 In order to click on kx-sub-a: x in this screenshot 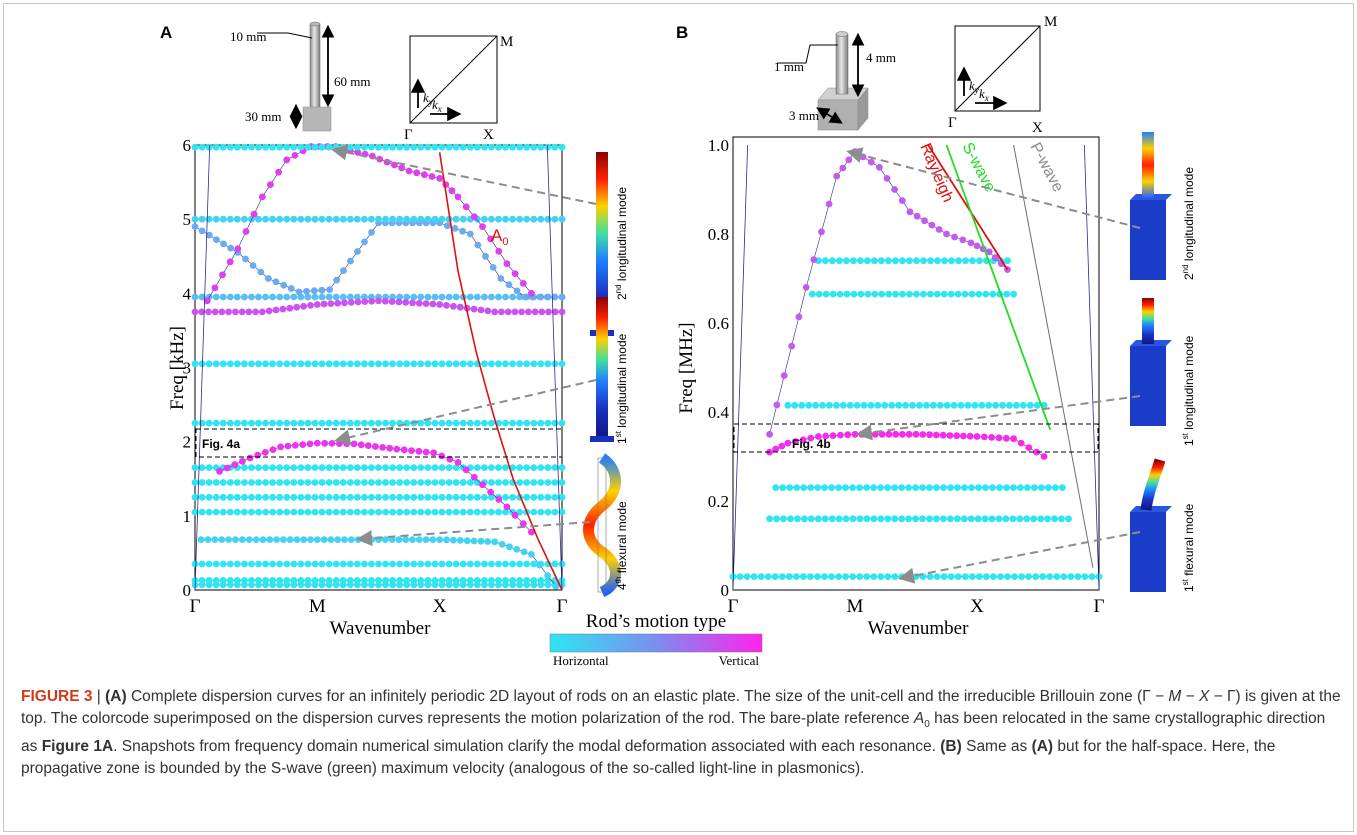, I will do `click(439, 109)`.